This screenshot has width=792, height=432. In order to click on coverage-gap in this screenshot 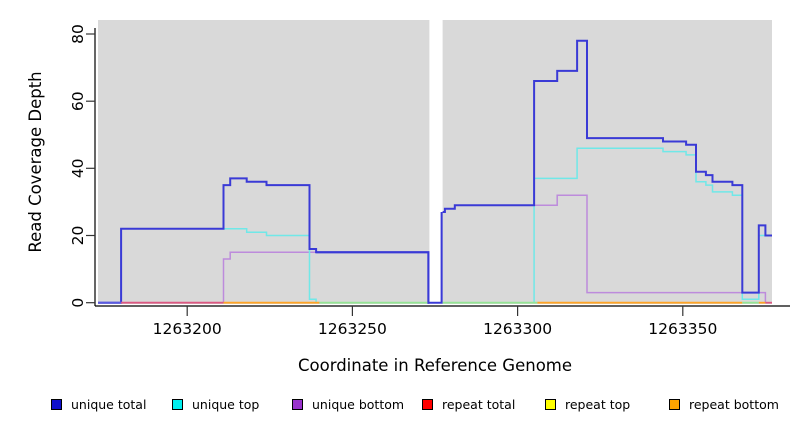, I will do `click(436, 162)`.